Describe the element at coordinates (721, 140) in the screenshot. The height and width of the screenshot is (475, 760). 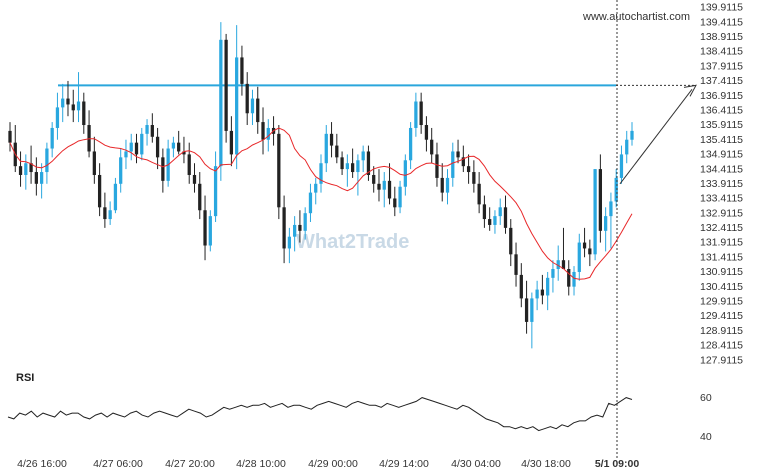
I see `y-tick-label: 135.4115` at that location.